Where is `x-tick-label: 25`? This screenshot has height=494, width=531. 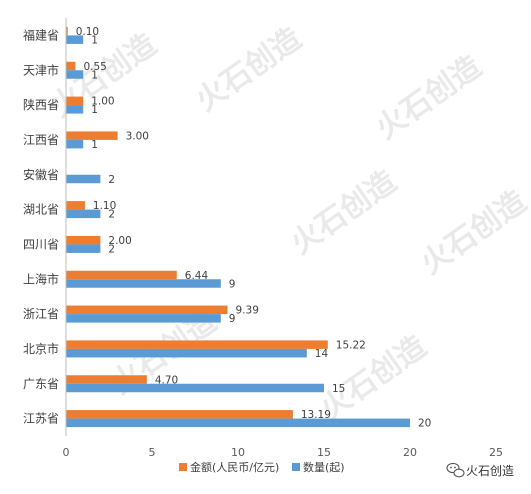
x-tick-label: 25 is located at coordinates (496, 452).